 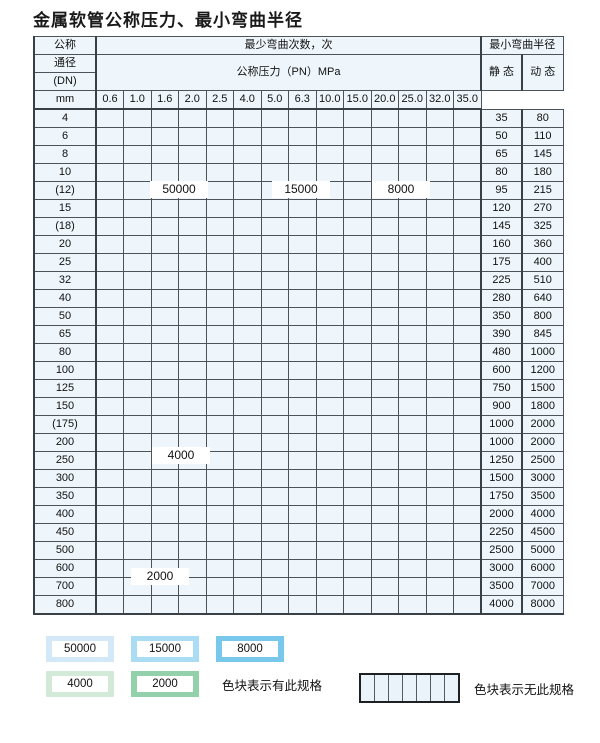 I want to click on table-row: 800 4000 8000, so click(x=298, y=605).